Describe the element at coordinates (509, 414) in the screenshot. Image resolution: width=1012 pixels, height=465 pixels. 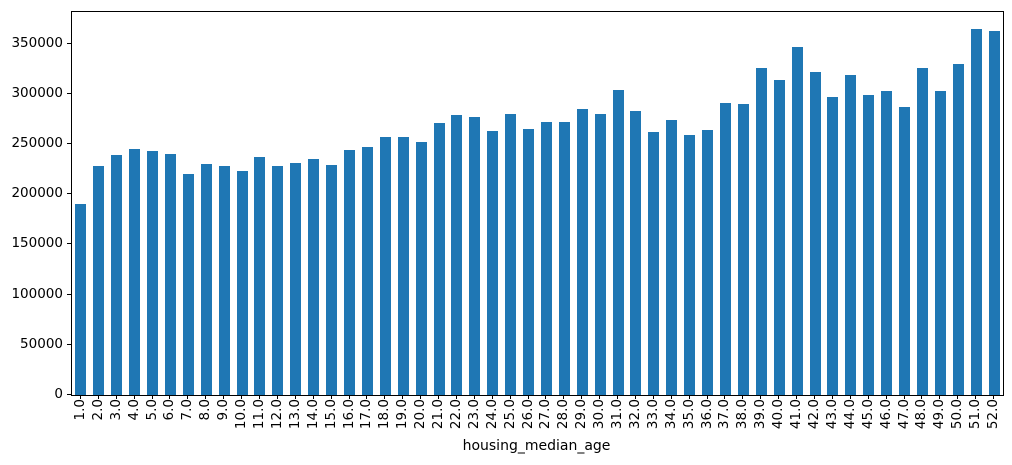
I see `x-tick-label: 25.0` at that location.